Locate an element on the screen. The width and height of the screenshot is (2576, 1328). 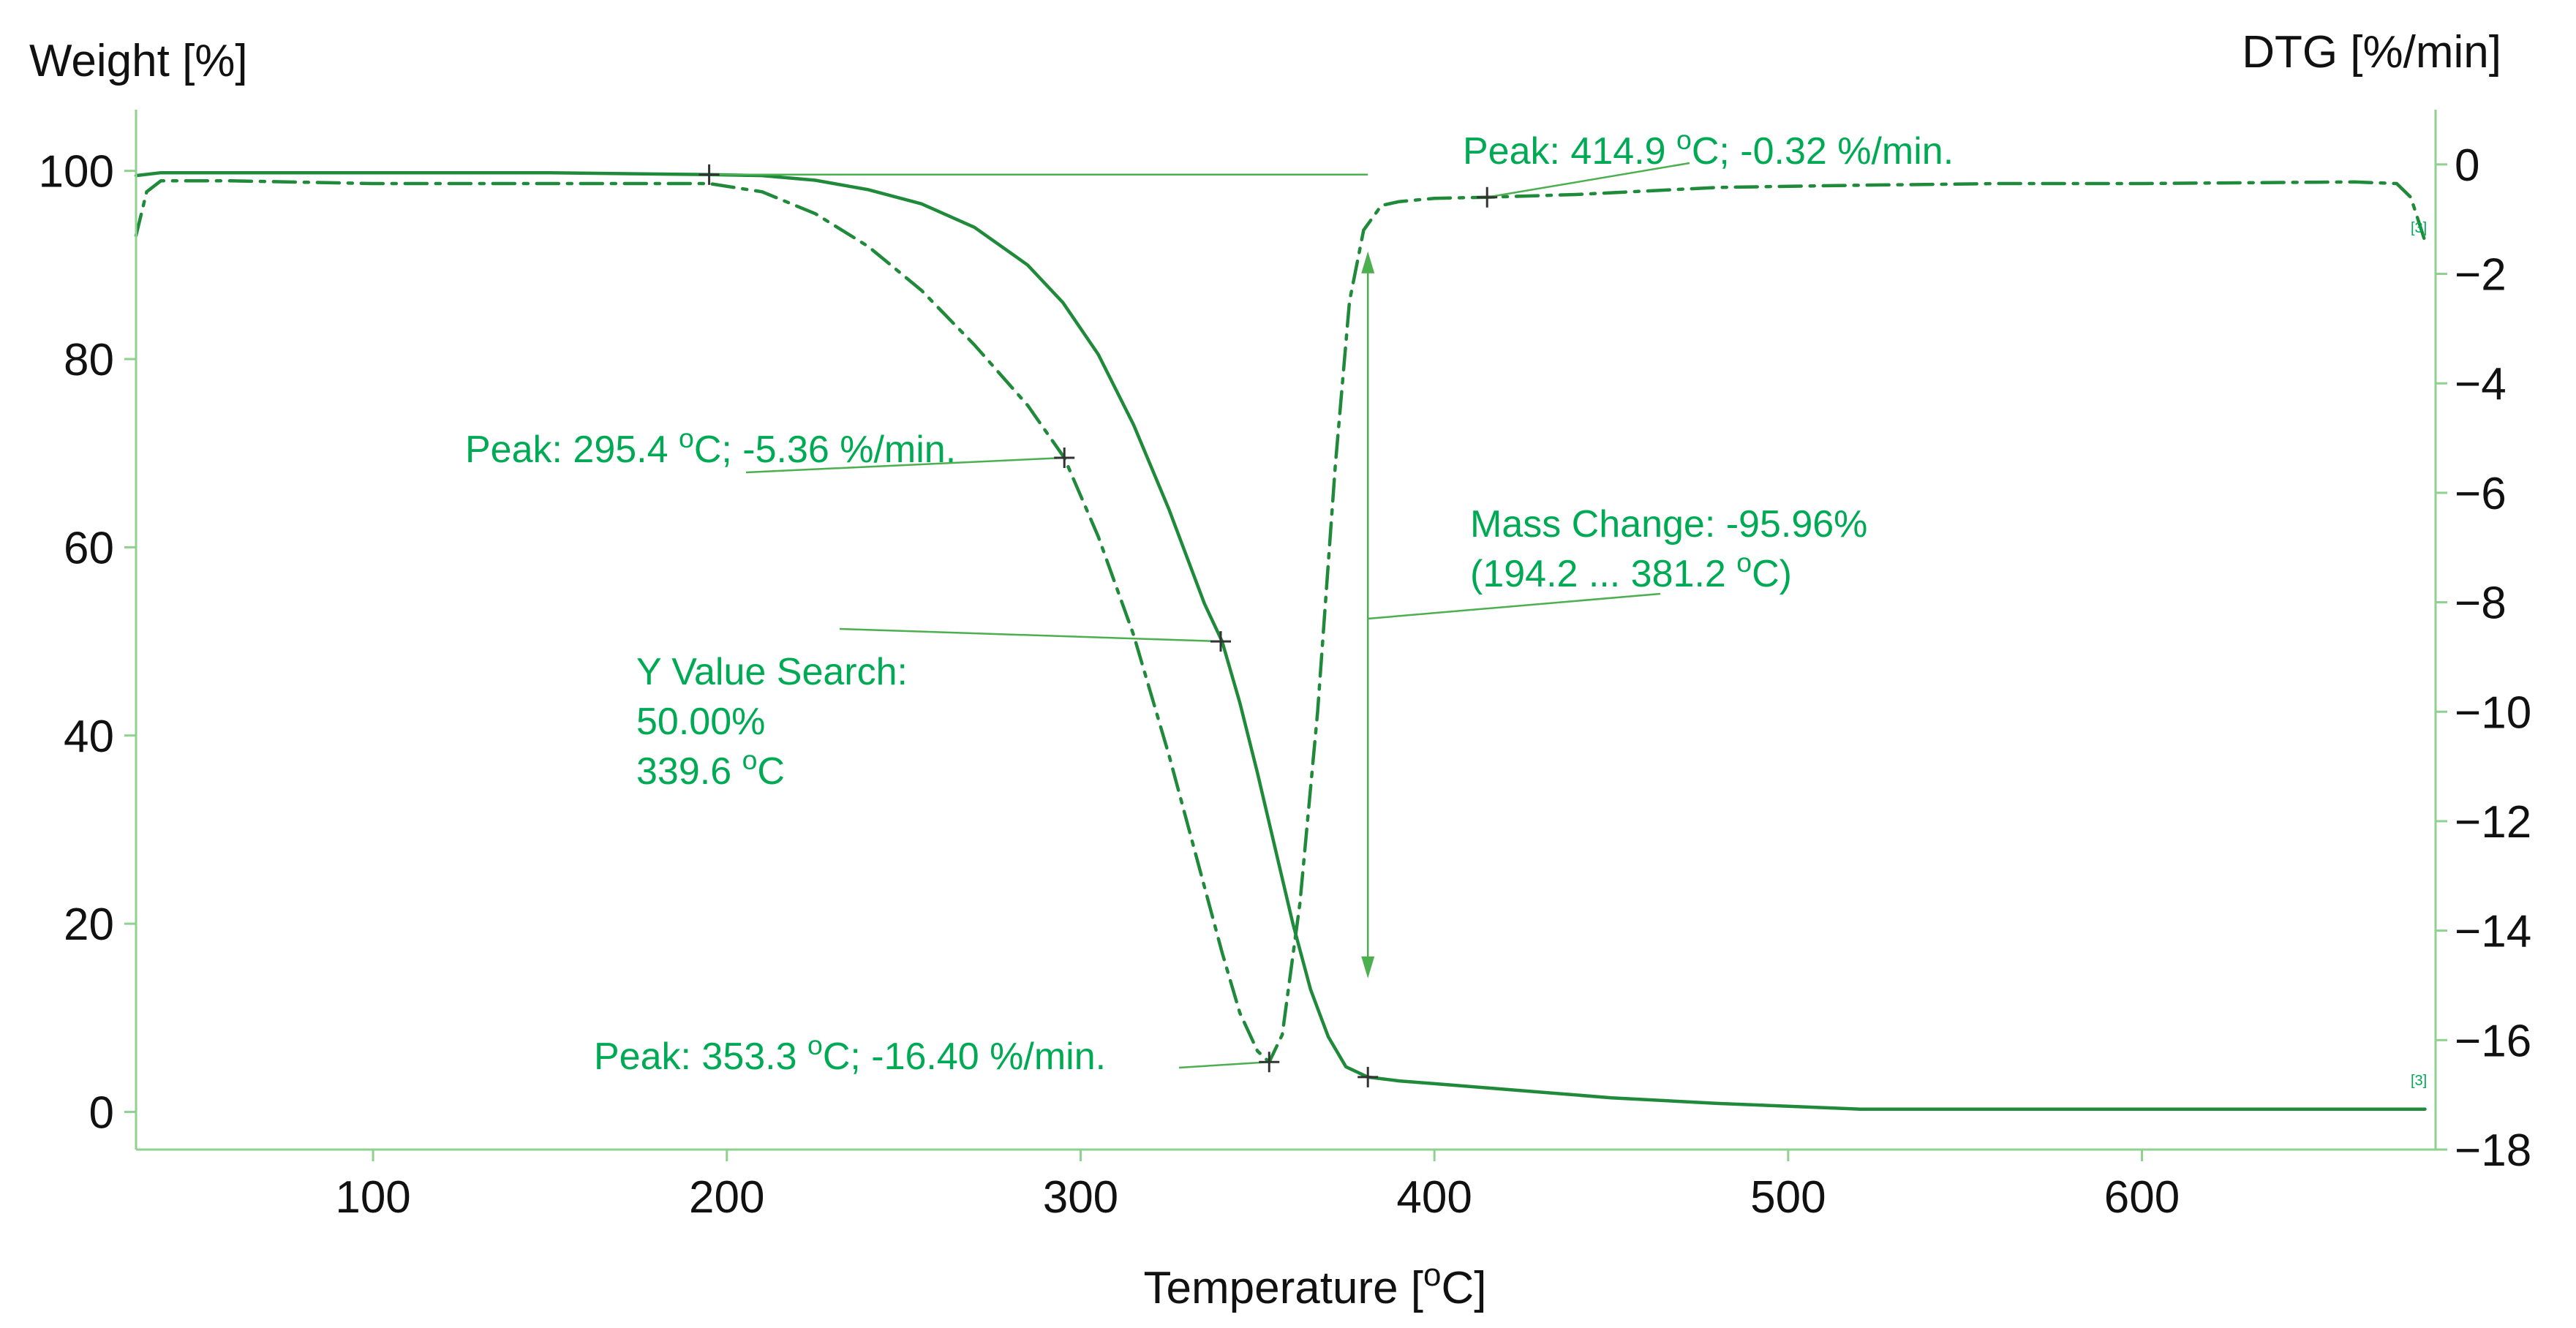
y-left-tick-label: 40 is located at coordinates (89, 737).